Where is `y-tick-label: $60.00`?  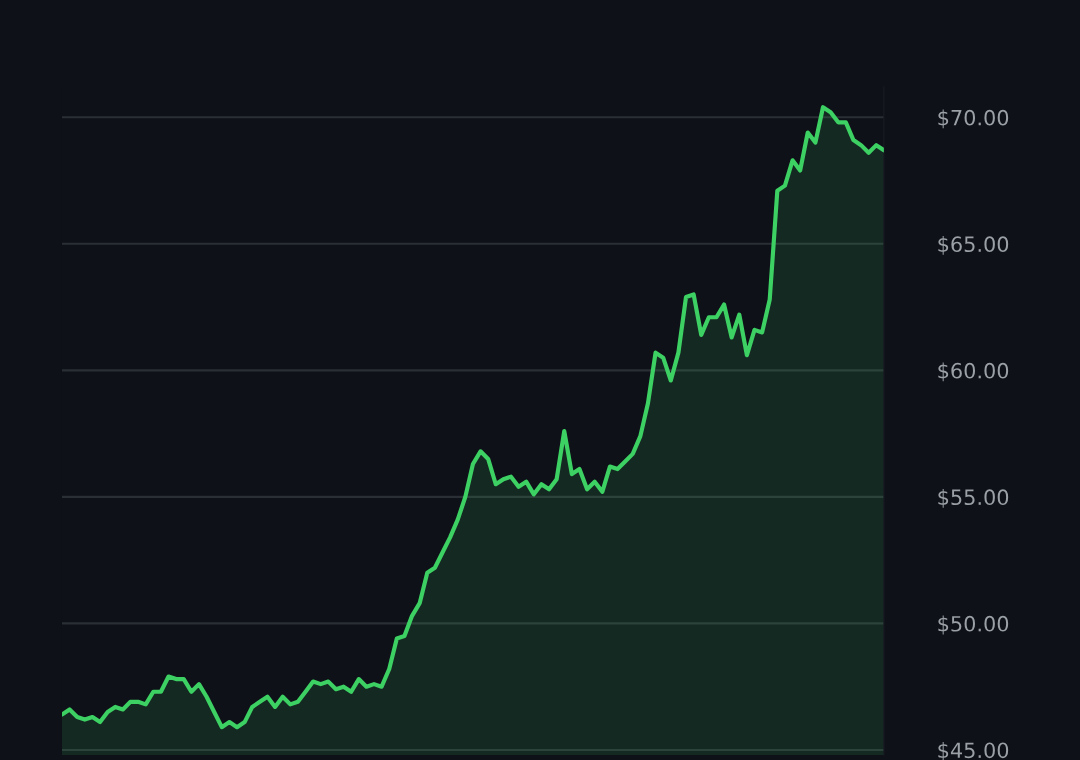
y-tick-label: $60.00 is located at coordinates (973, 372).